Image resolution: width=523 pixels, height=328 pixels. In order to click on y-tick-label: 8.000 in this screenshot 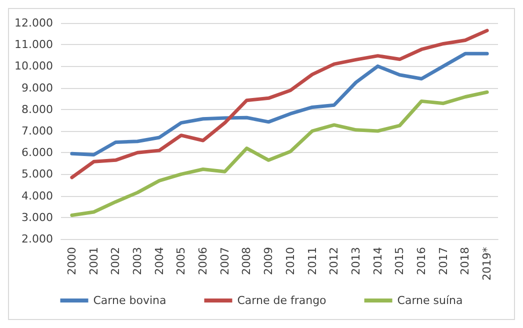, I will do `click(37, 109)`.